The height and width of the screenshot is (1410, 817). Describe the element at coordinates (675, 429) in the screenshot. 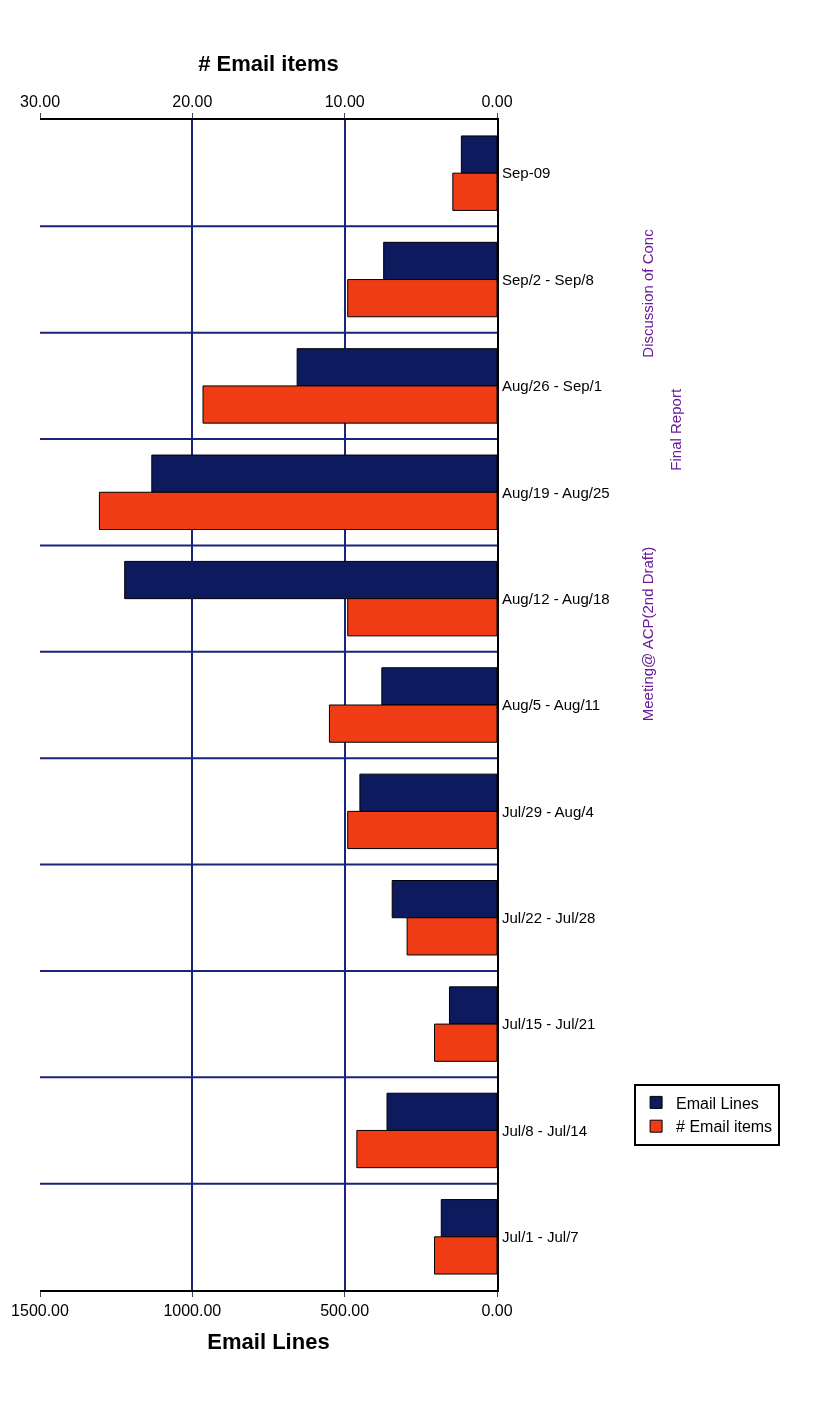

I see `text: Final Report` at that location.